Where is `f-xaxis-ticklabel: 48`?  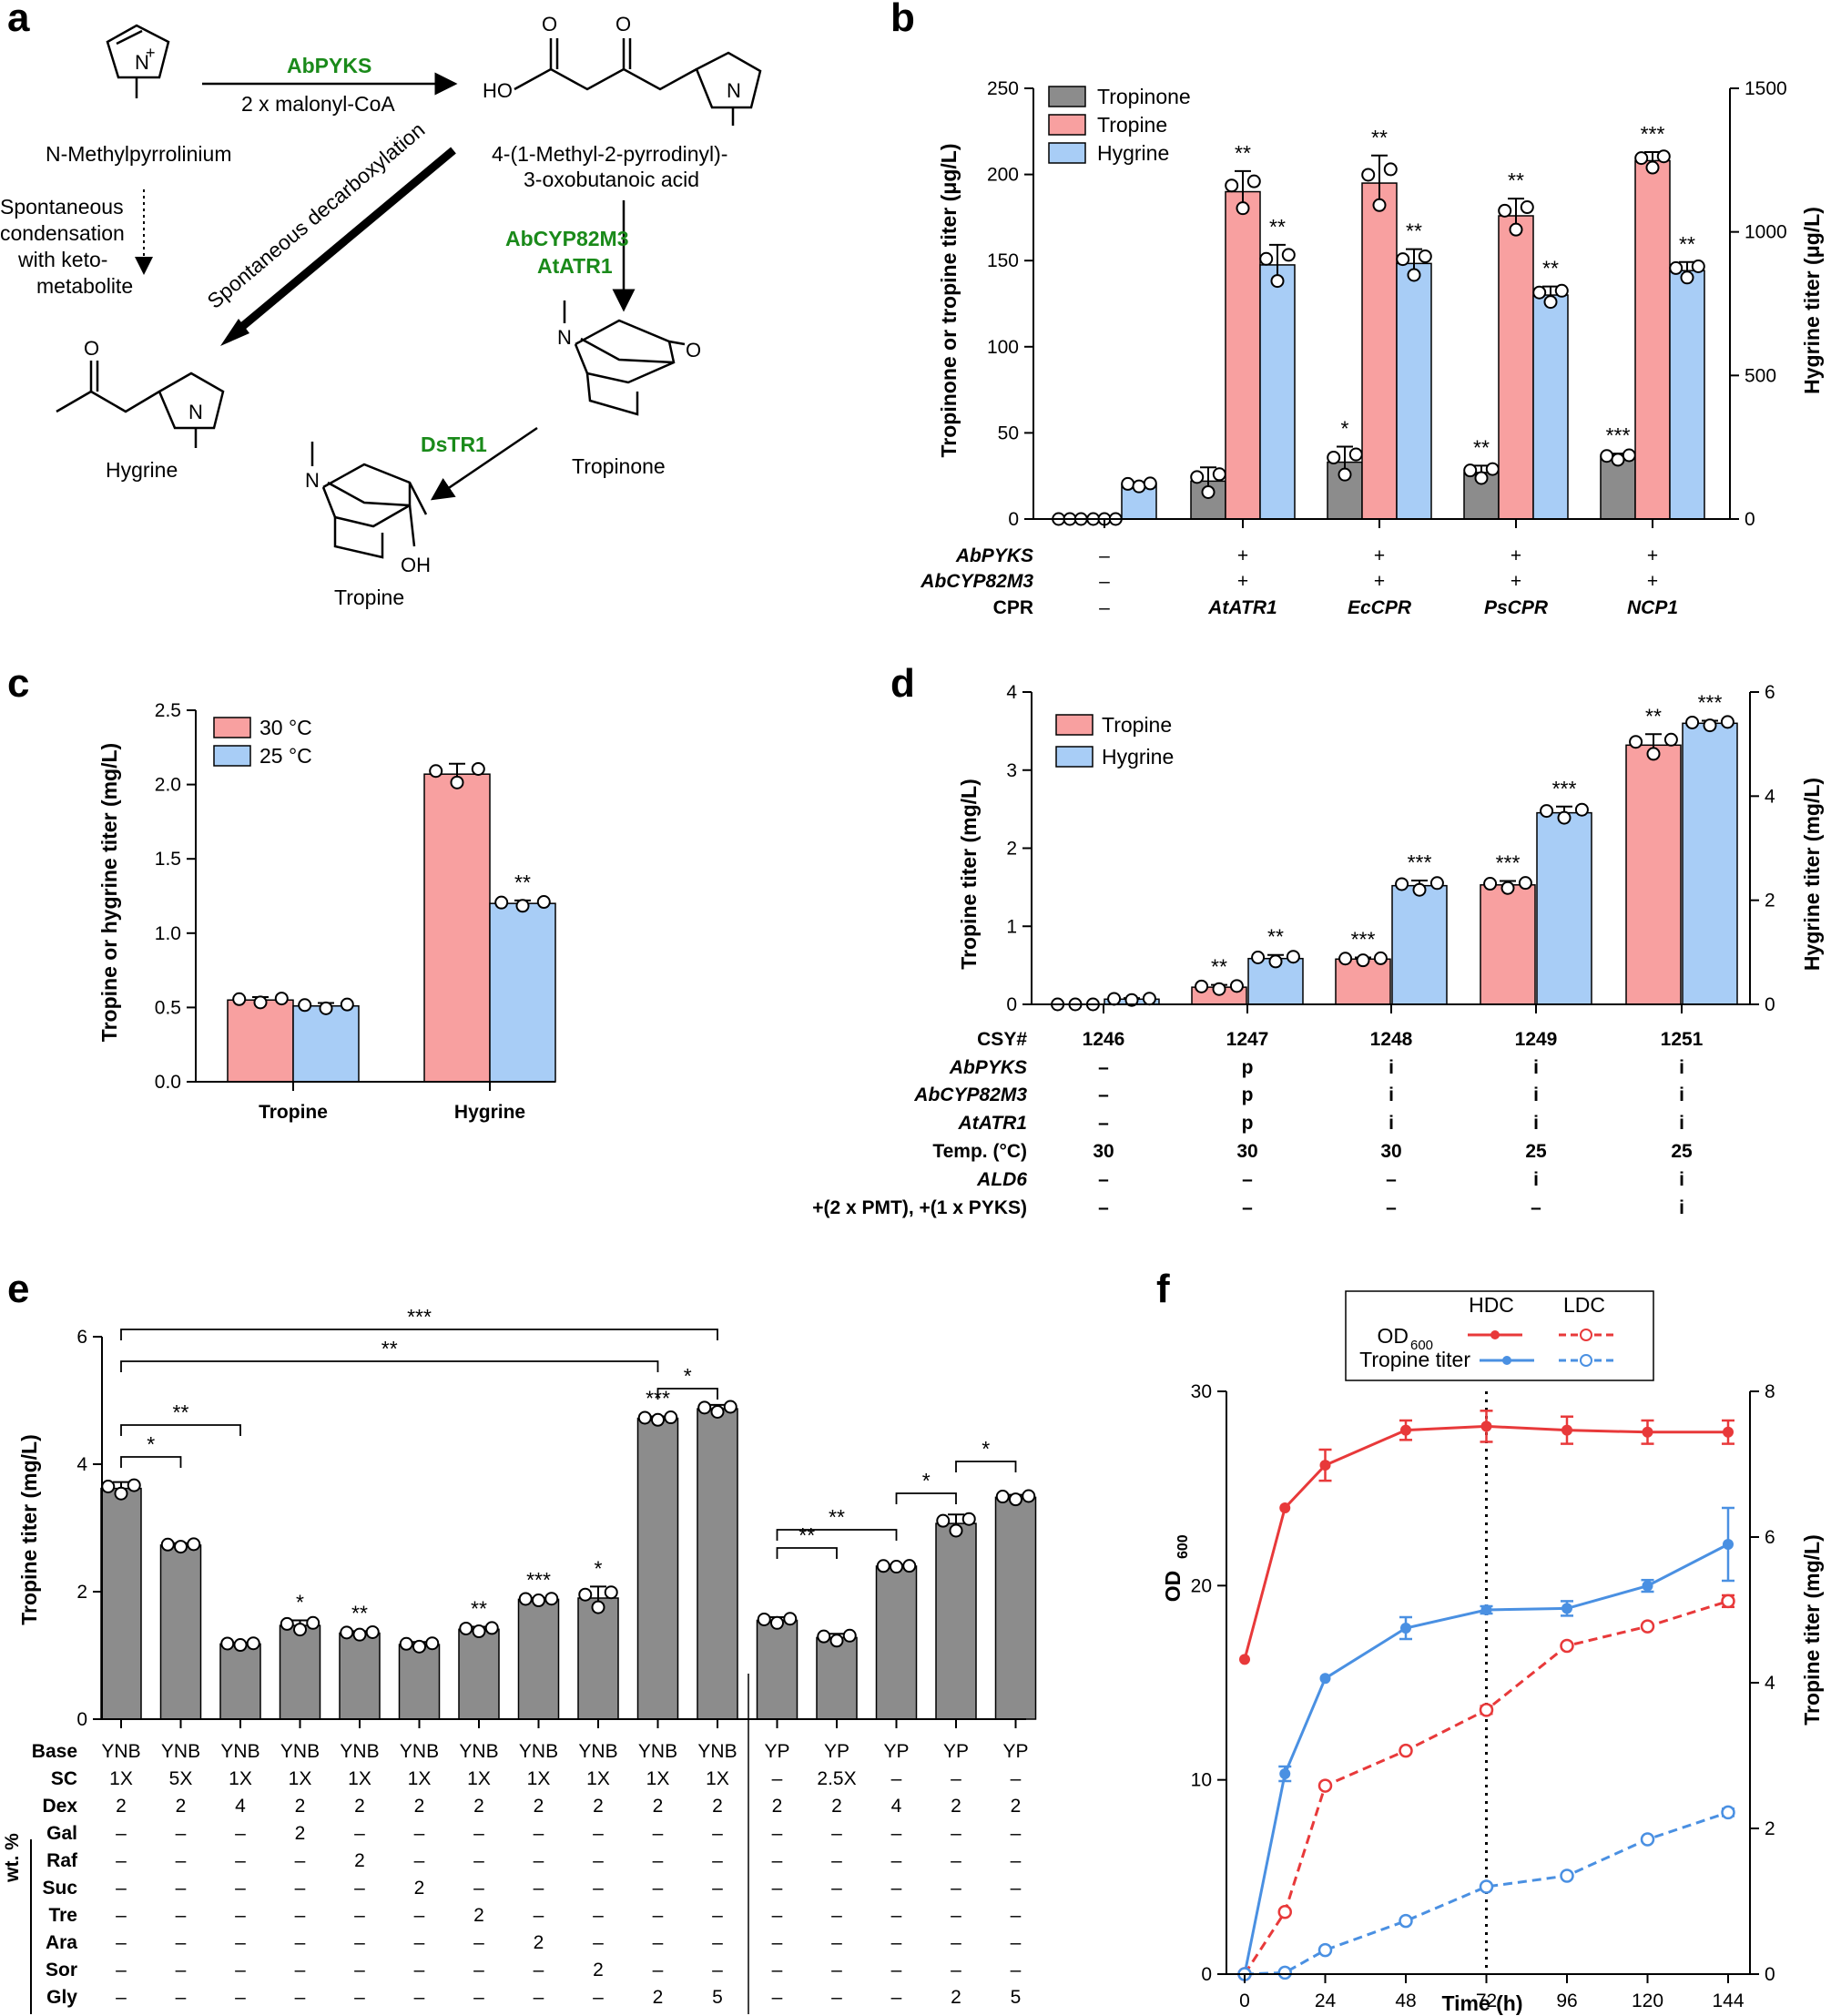
f-xaxis-ticklabel: 48 is located at coordinates (1405, 2001).